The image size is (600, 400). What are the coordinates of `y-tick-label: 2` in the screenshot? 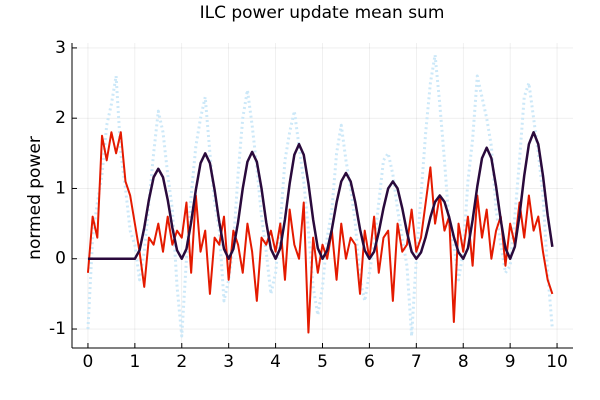 It's located at (60, 118).